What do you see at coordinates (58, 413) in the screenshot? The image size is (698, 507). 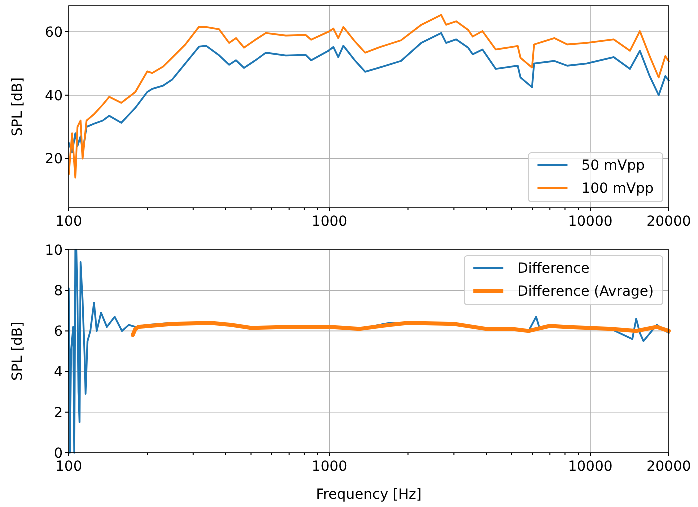 I see `y-tick-label: 2` at bounding box center [58, 413].